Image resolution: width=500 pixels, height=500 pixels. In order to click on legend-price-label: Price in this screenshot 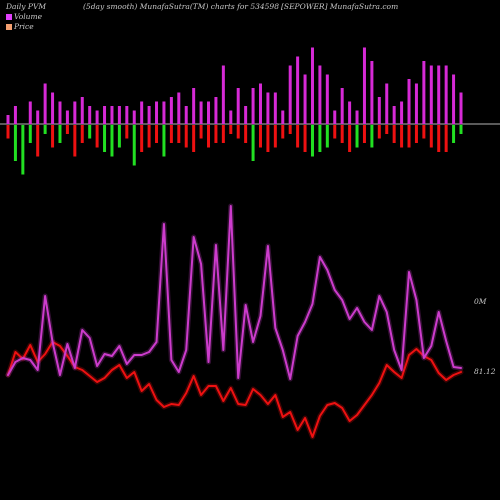, I will do `click(24, 26)`.